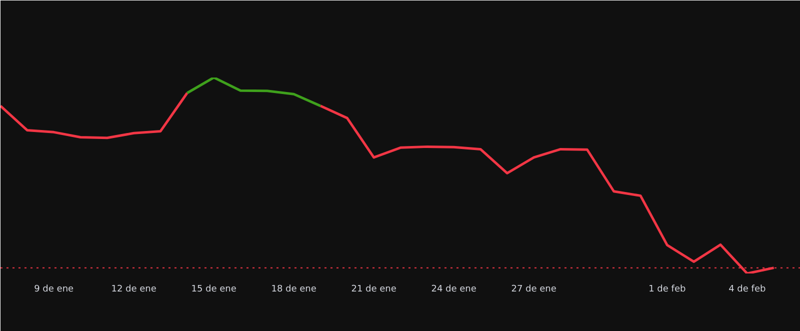 The width and height of the screenshot is (800, 331). I want to click on x-tick-label: 27 de ene, so click(534, 289).